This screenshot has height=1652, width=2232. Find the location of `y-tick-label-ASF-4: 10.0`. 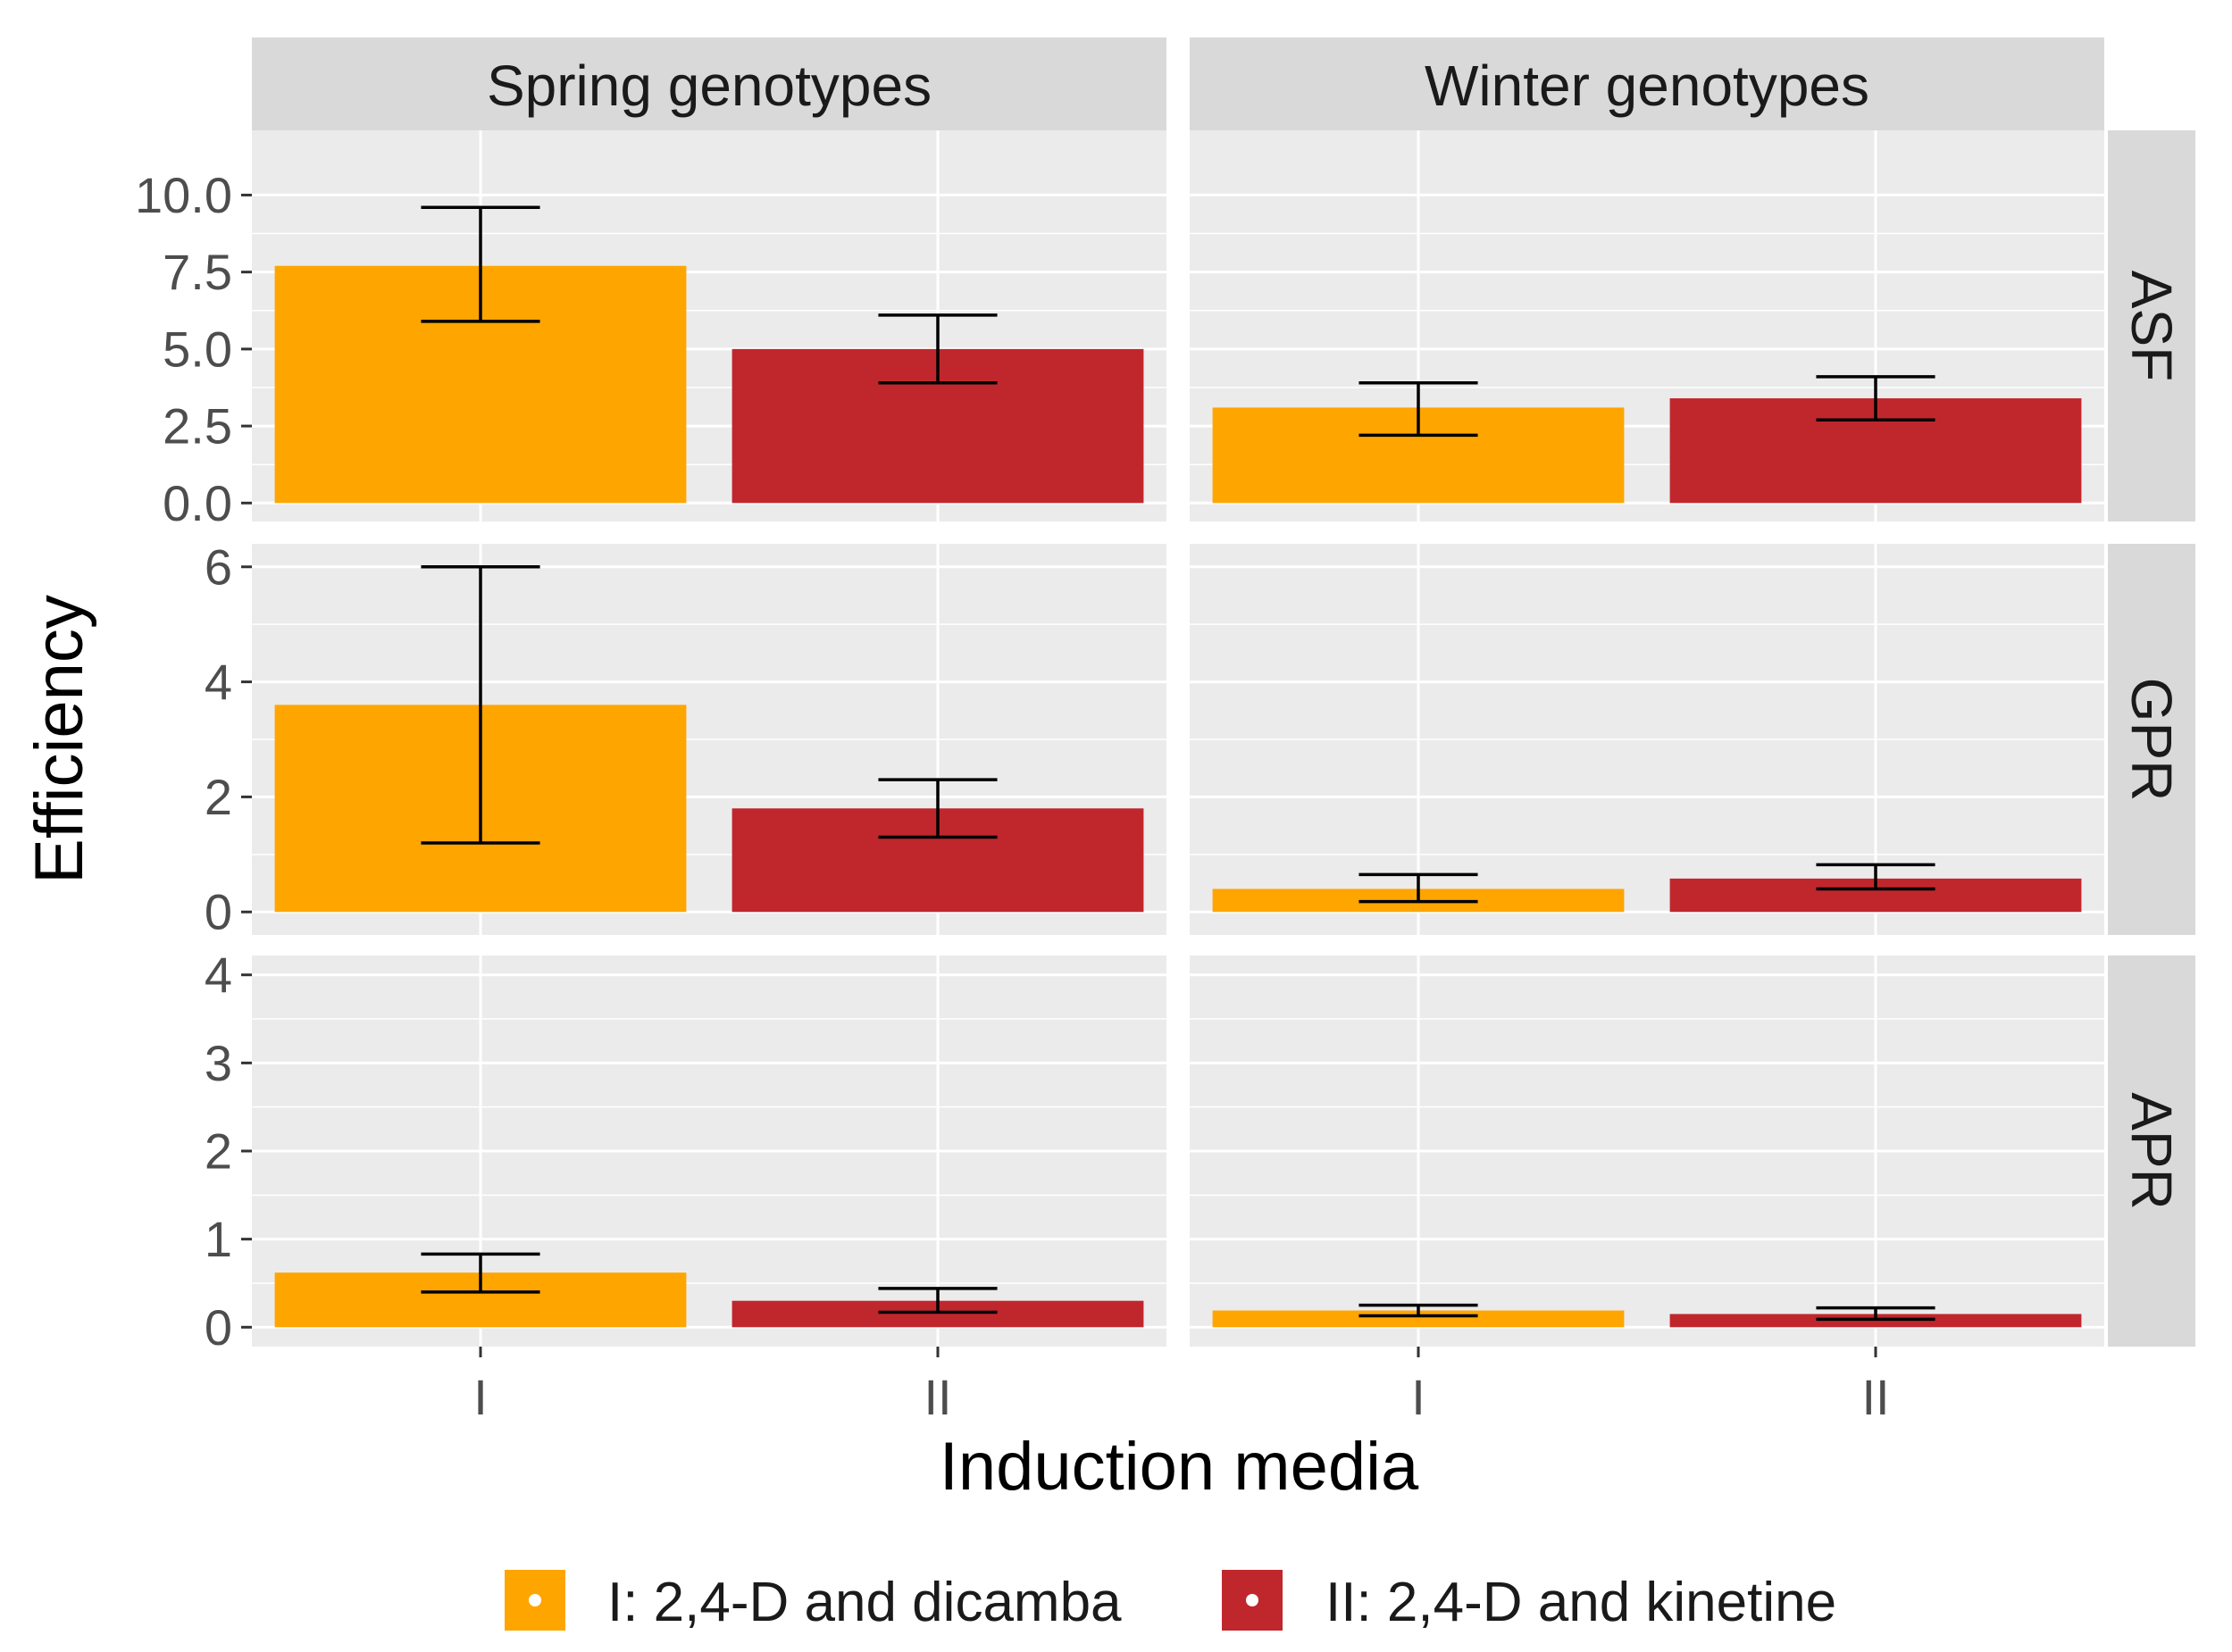

y-tick-label-ASF-4: 10.0 is located at coordinates (183, 195).